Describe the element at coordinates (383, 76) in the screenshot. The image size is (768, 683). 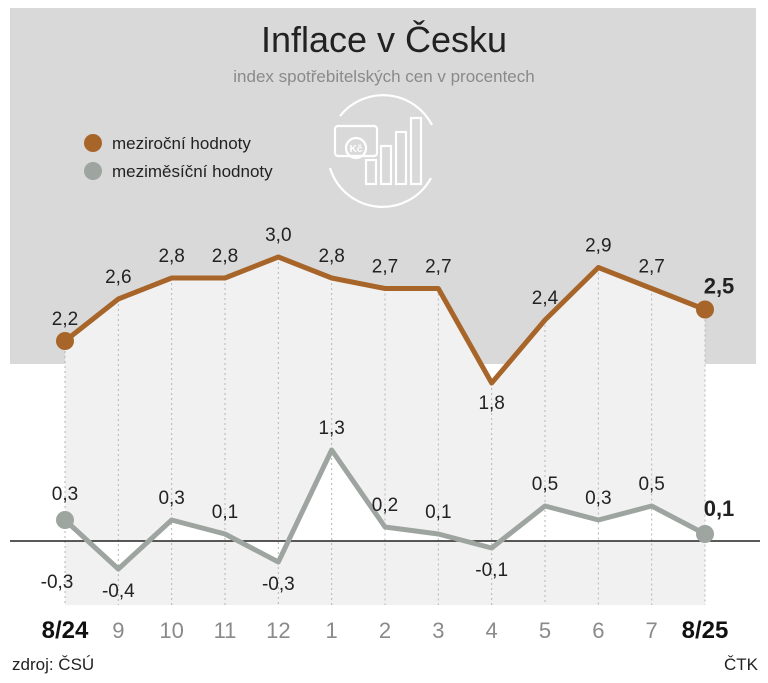
I see `chart-subtitle: index spotřebitelských cen v procentech` at that location.